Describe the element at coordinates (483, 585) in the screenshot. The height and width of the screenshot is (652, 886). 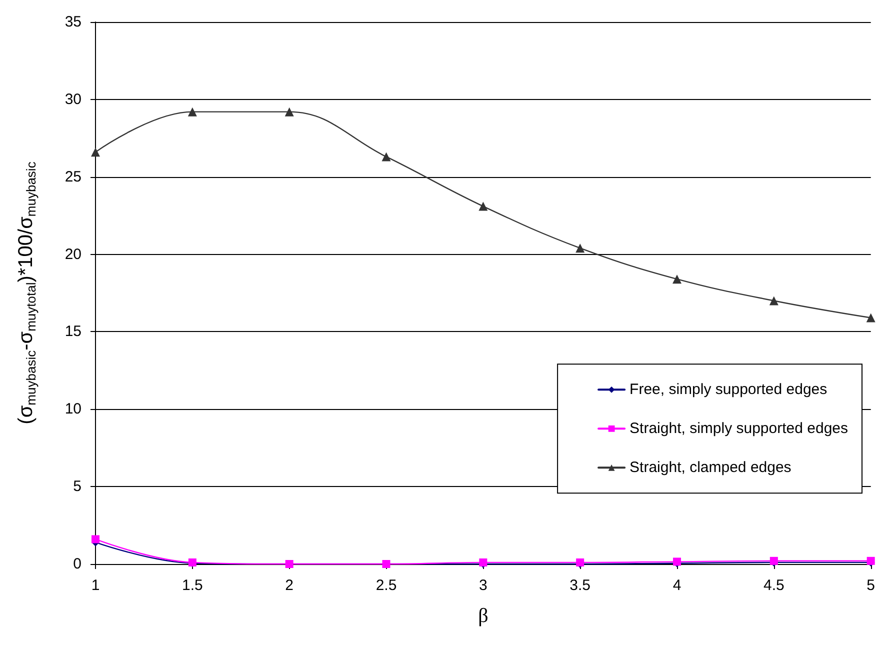
I see `x-tick-label: 3` at that location.